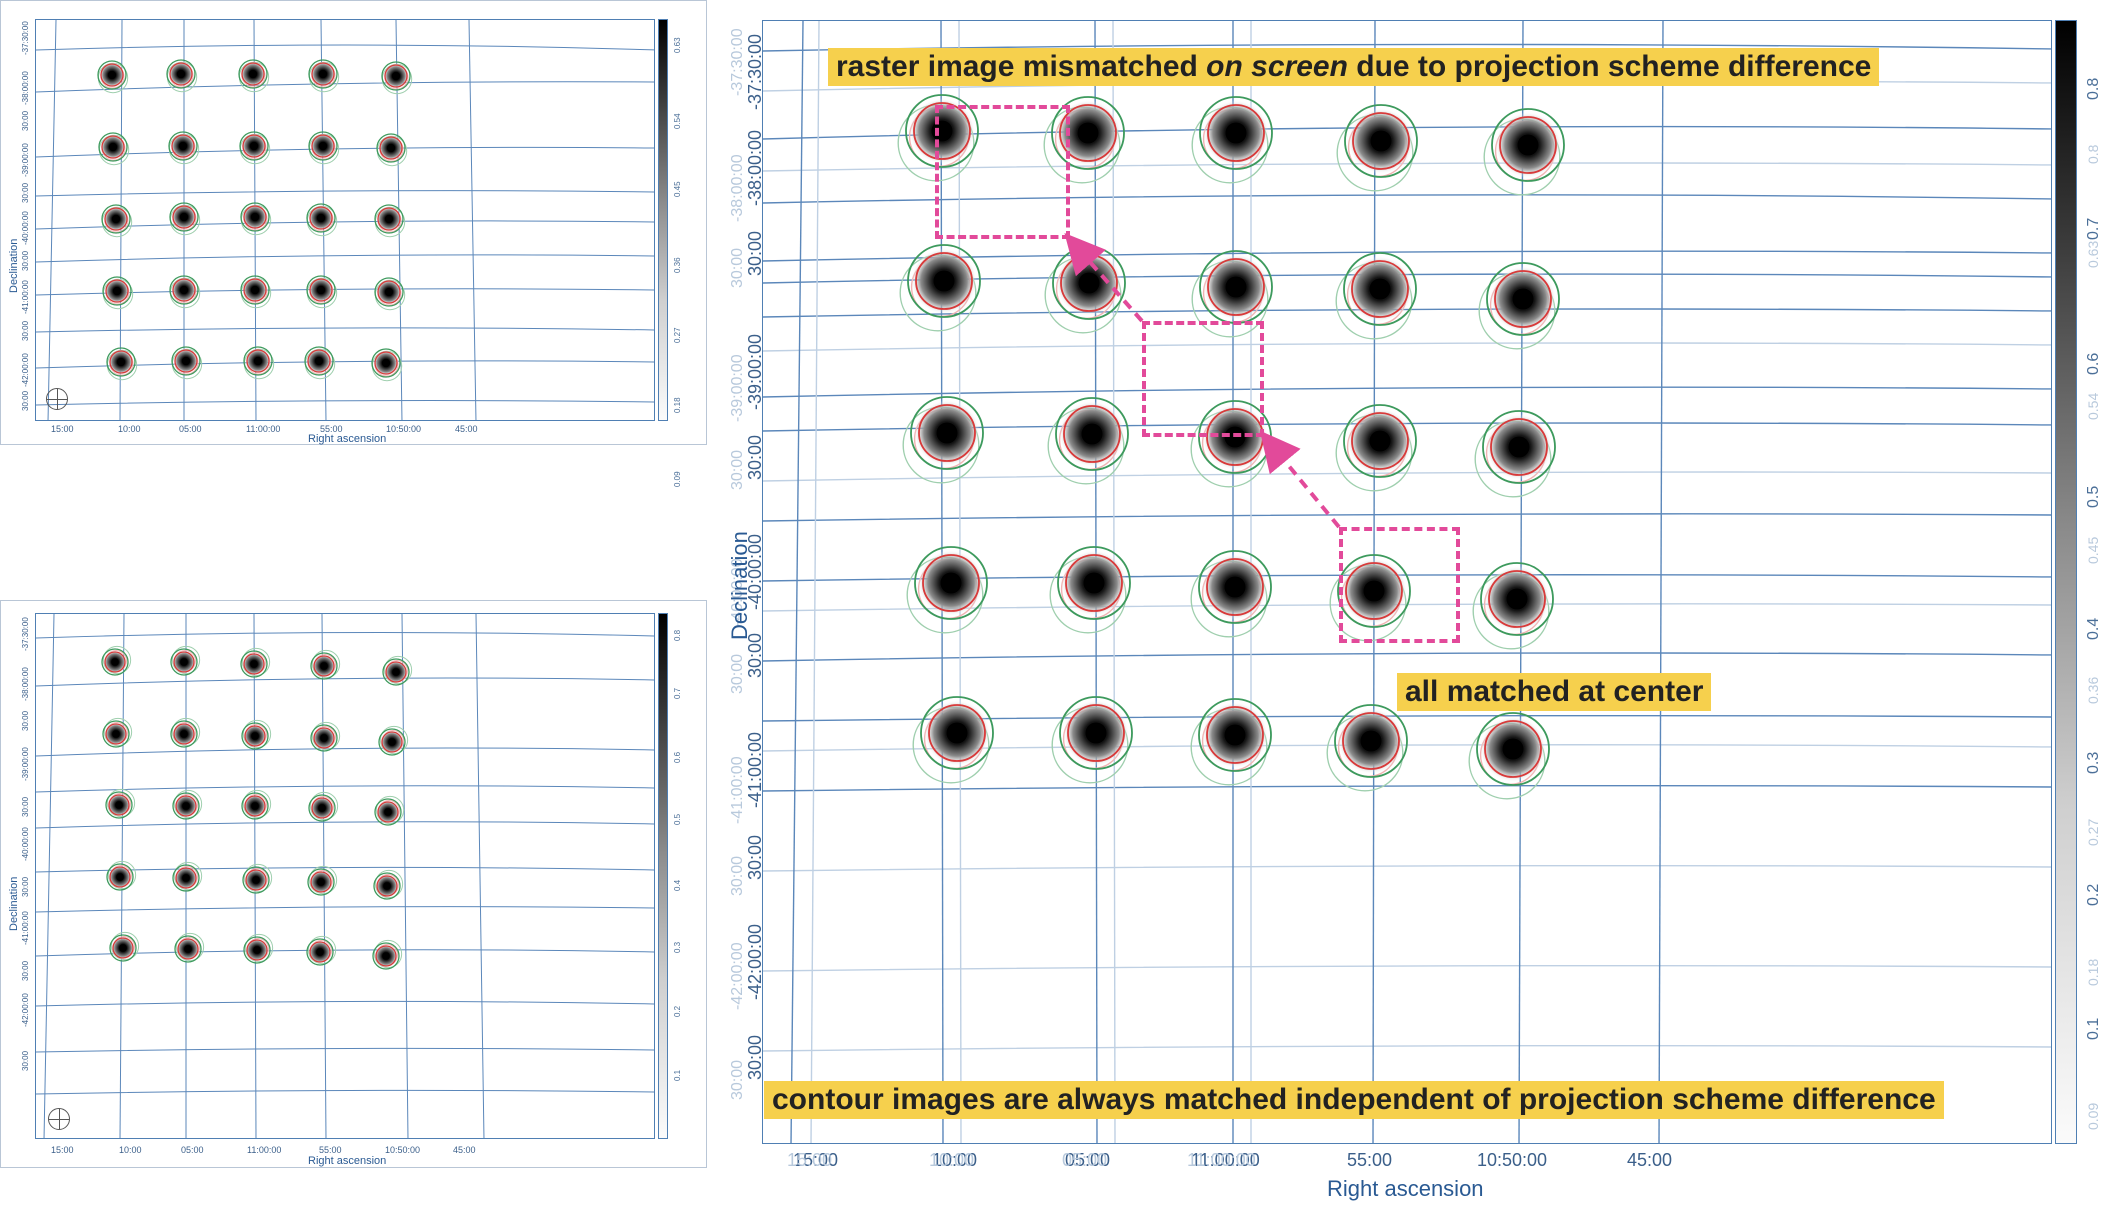 The image size is (2114, 1216). Describe the element at coordinates (345, 220) in the screenshot. I see `top-left-plot-area` at that location.